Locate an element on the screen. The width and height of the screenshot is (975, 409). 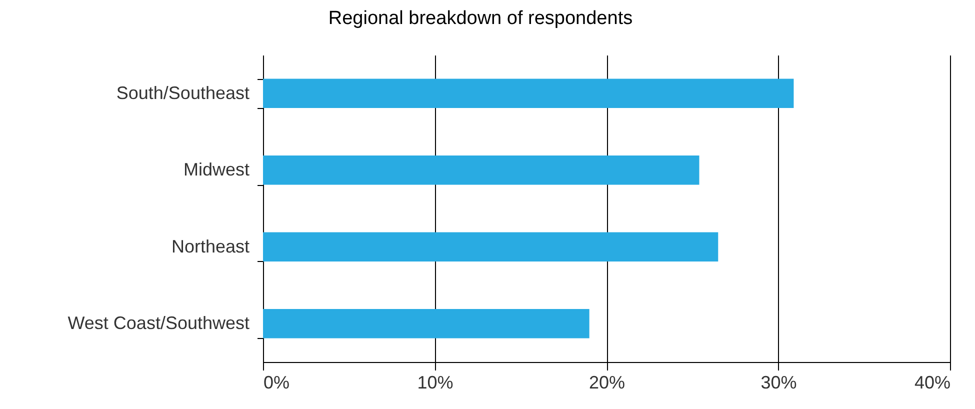
y-tick-label: Northeast is located at coordinates (210, 246).